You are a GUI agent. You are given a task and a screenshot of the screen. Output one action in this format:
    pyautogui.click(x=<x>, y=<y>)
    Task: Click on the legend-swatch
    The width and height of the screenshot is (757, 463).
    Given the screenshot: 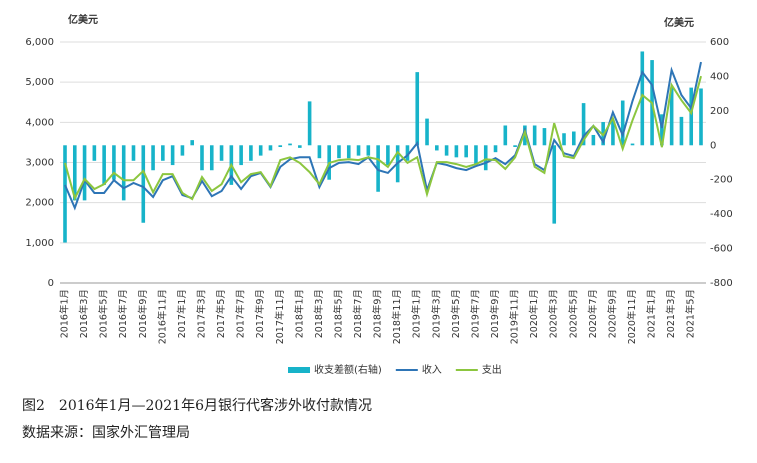 What is the action you would take?
    pyautogui.click(x=299, y=370)
    